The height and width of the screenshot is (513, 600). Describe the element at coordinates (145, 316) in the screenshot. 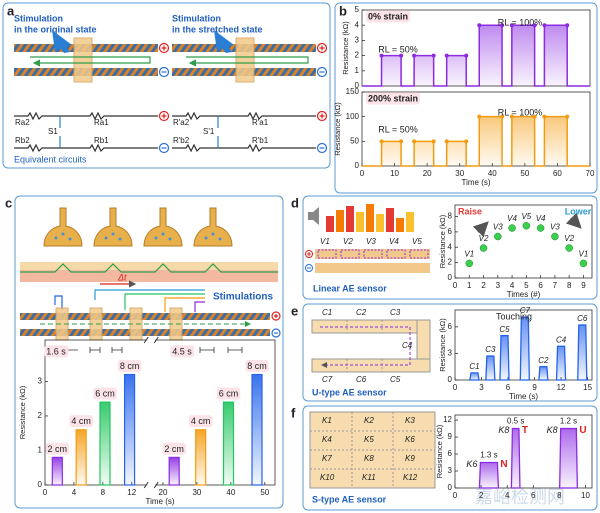

I see `fiber` at that location.